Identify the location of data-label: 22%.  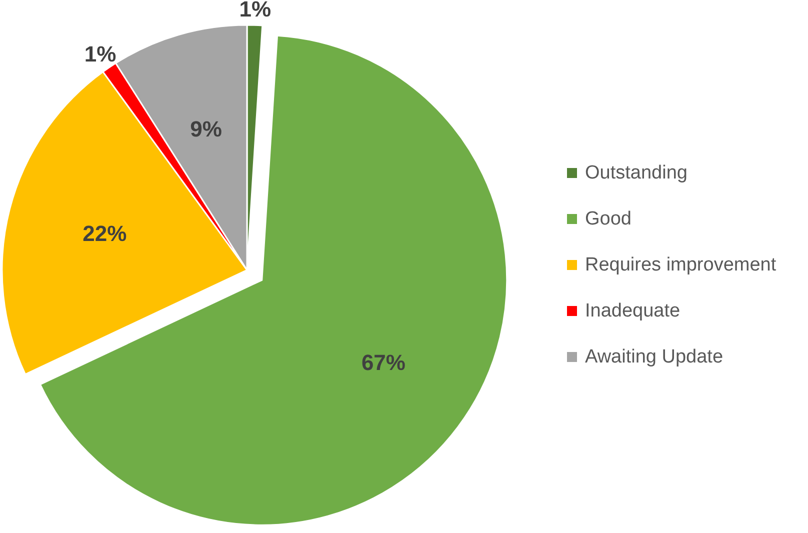
(104, 233).